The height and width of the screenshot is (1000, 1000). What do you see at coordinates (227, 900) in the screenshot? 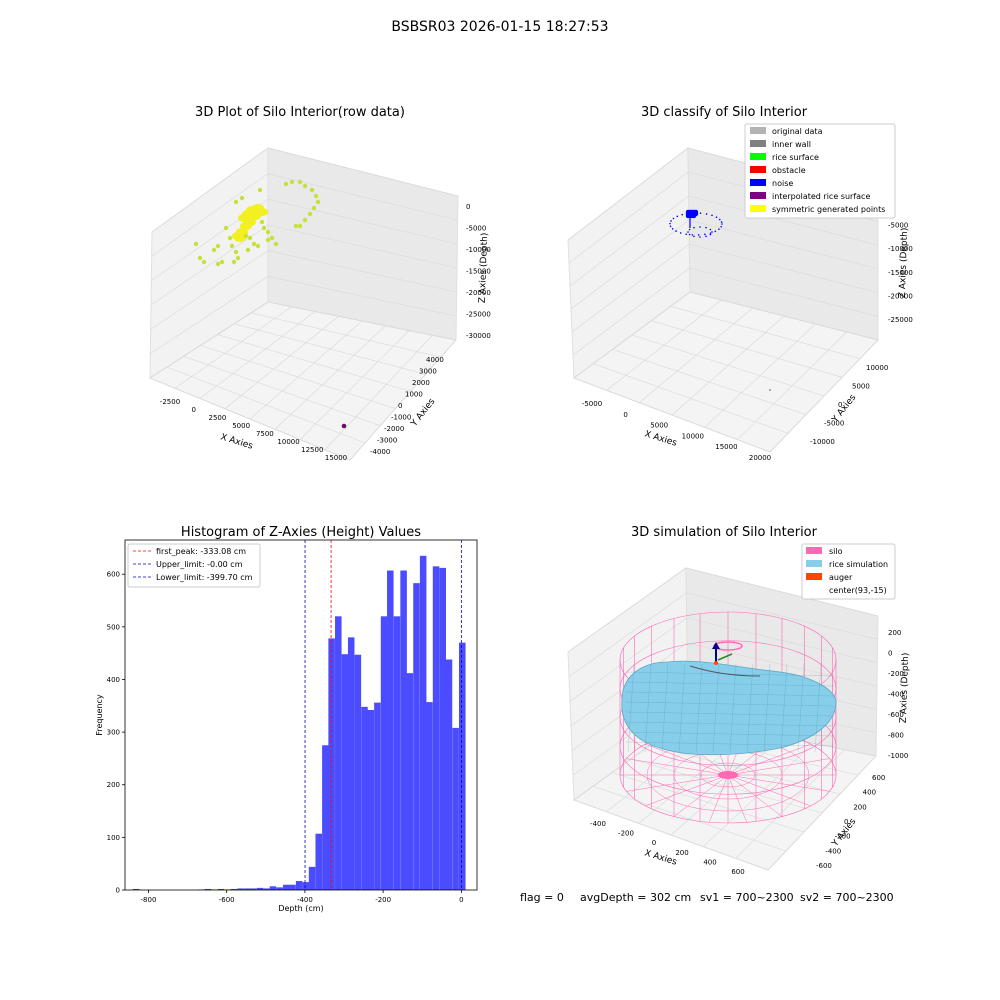
I see `hist-x-ticklabel: -600` at bounding box center [227, 900].